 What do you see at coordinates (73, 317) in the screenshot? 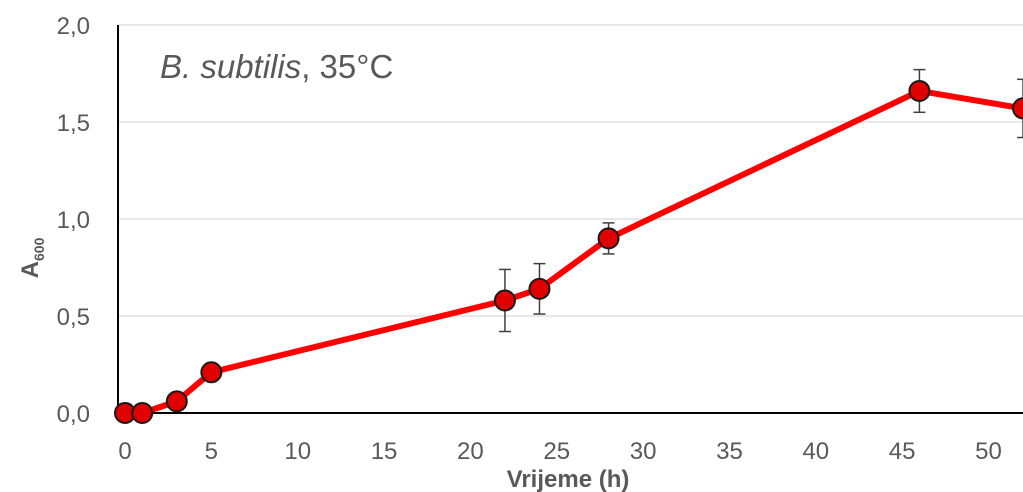
I see `y-tick-label: 0,5` at bounding box center [73, 317].